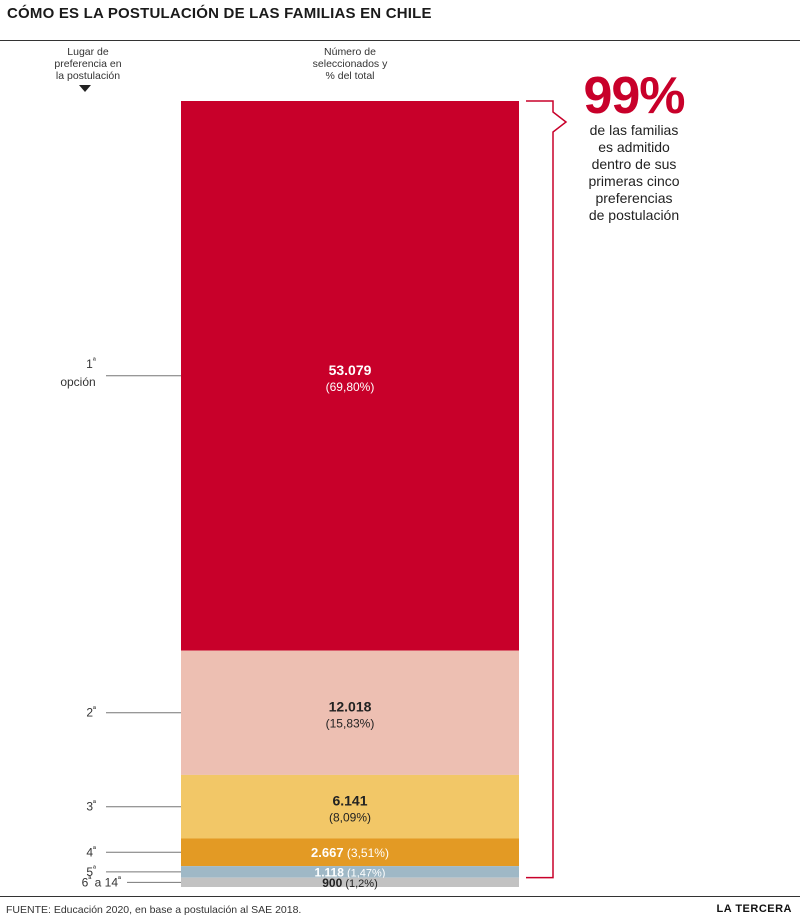  What do you see at coordinates (365, 873) in the screenshot?
I see `segment-percent: (1,47%)` at bounding box center [365, 873].